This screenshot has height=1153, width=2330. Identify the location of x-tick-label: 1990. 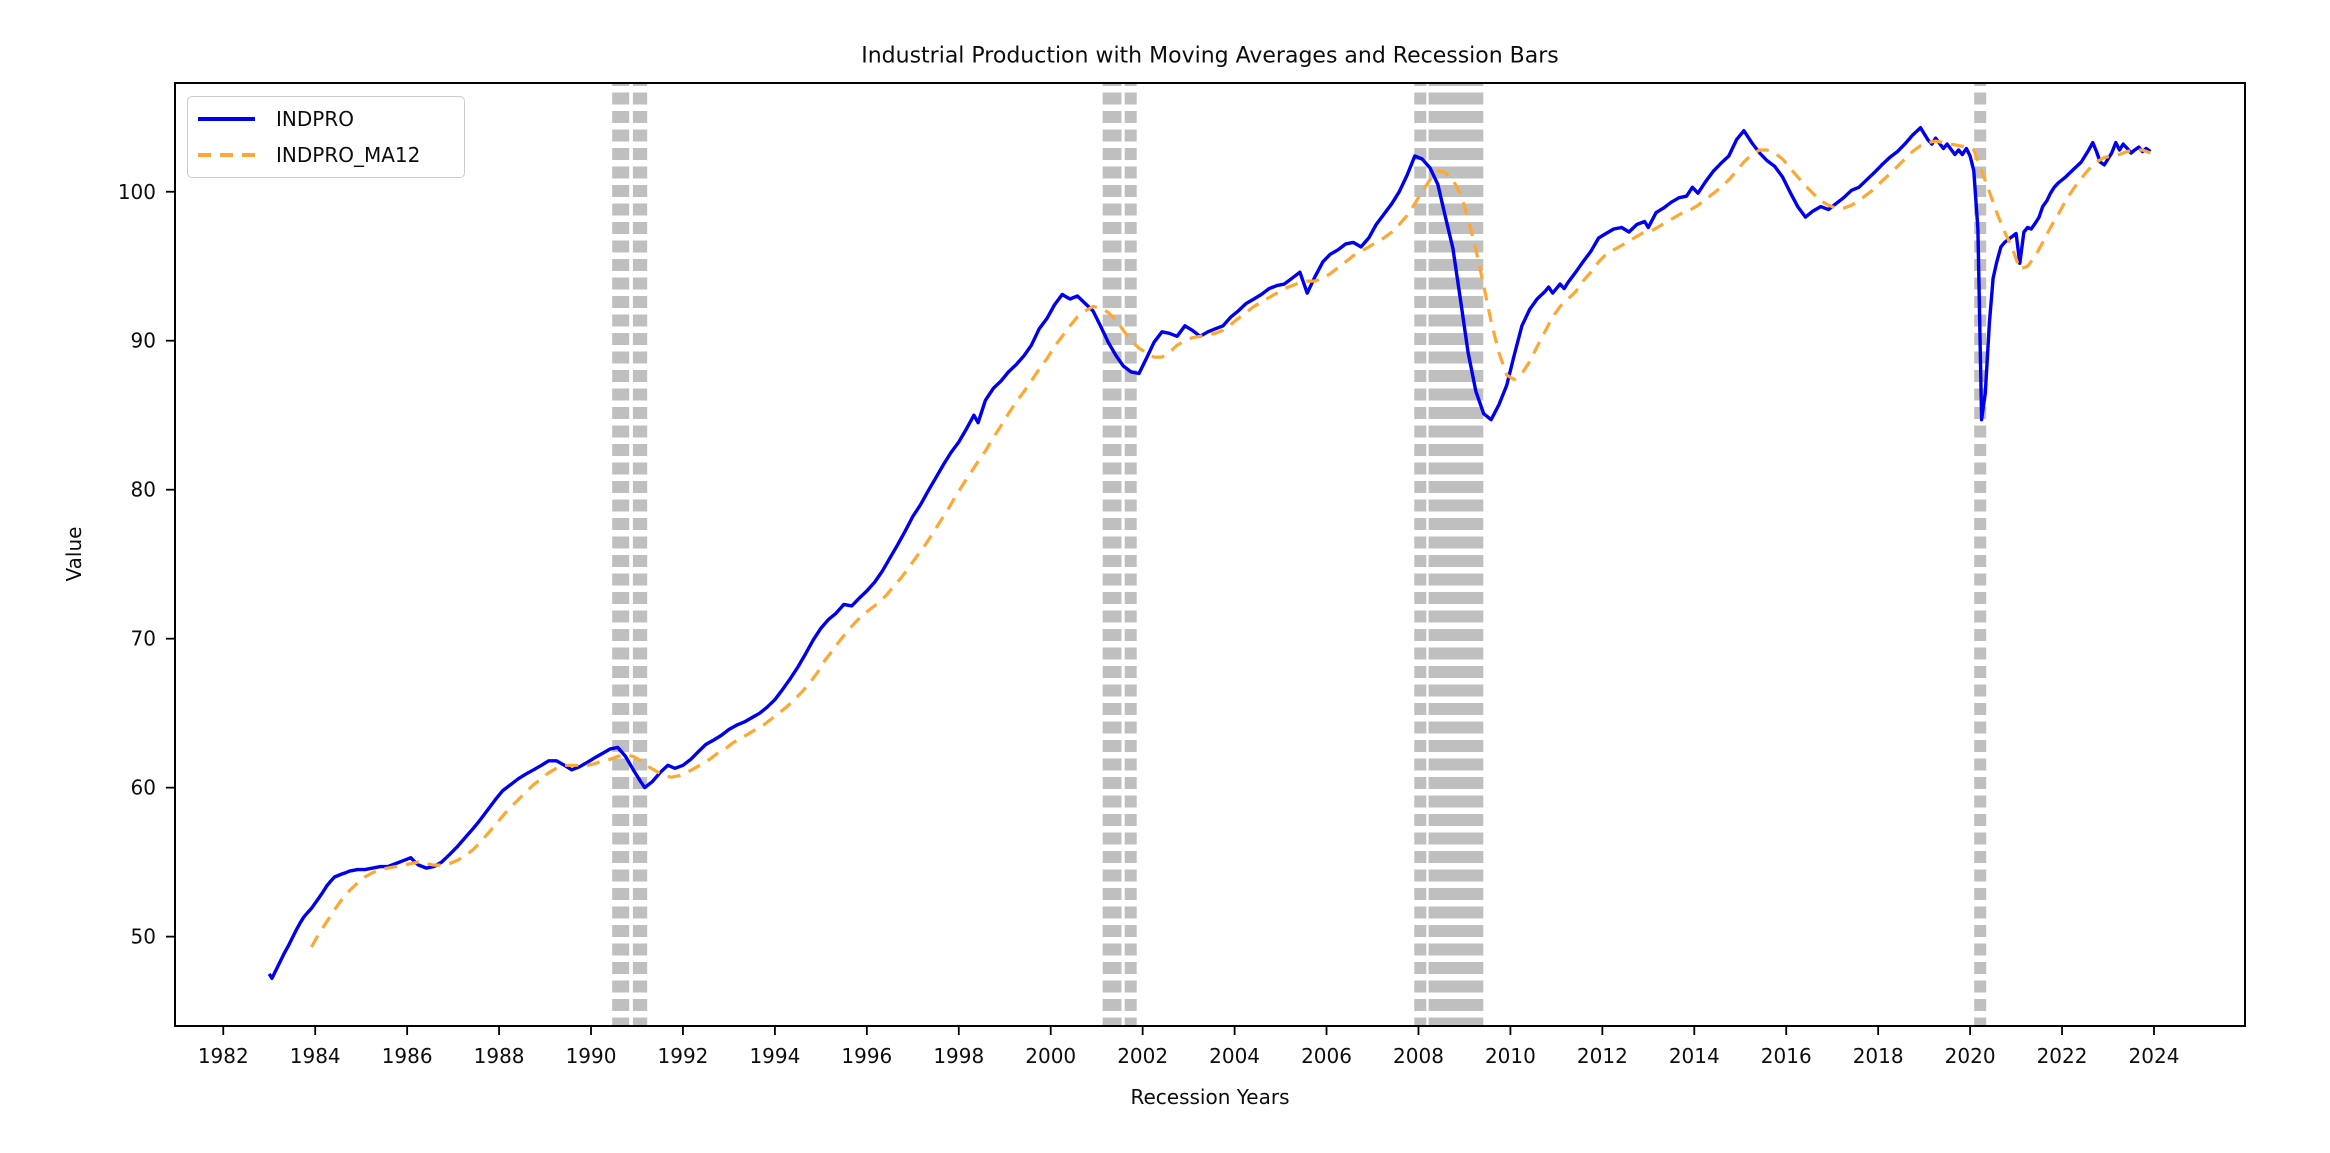
(591, 1056).